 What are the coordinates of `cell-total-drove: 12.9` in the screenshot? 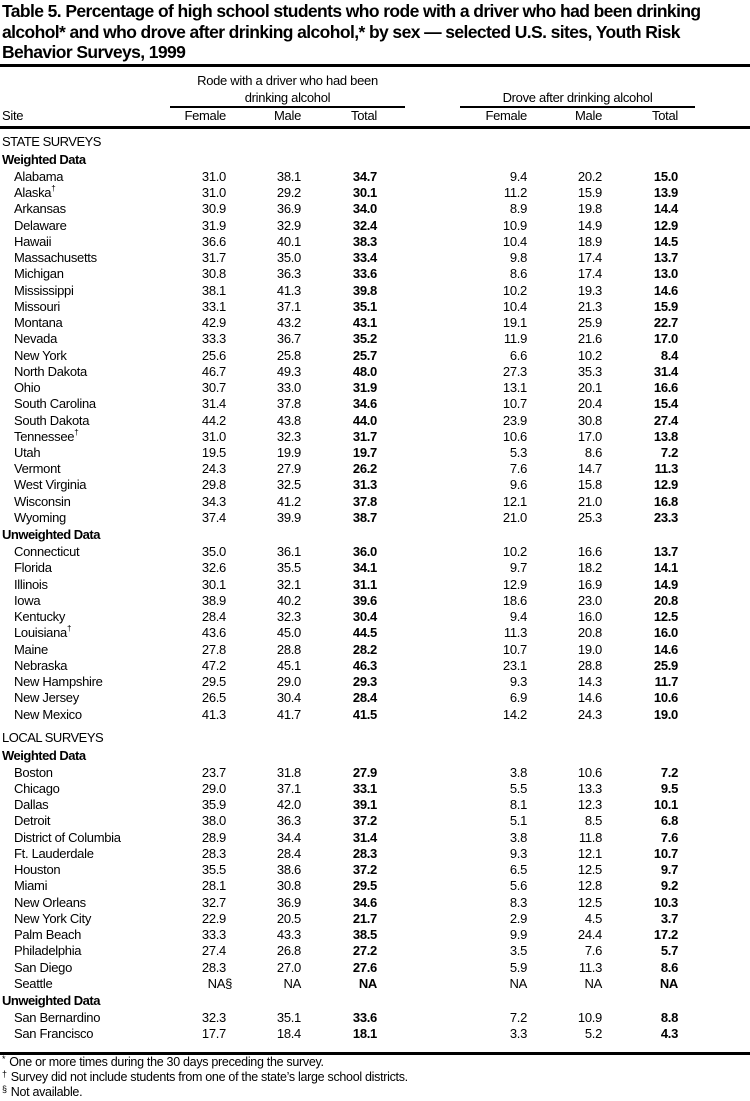 It's located at (665, 485).